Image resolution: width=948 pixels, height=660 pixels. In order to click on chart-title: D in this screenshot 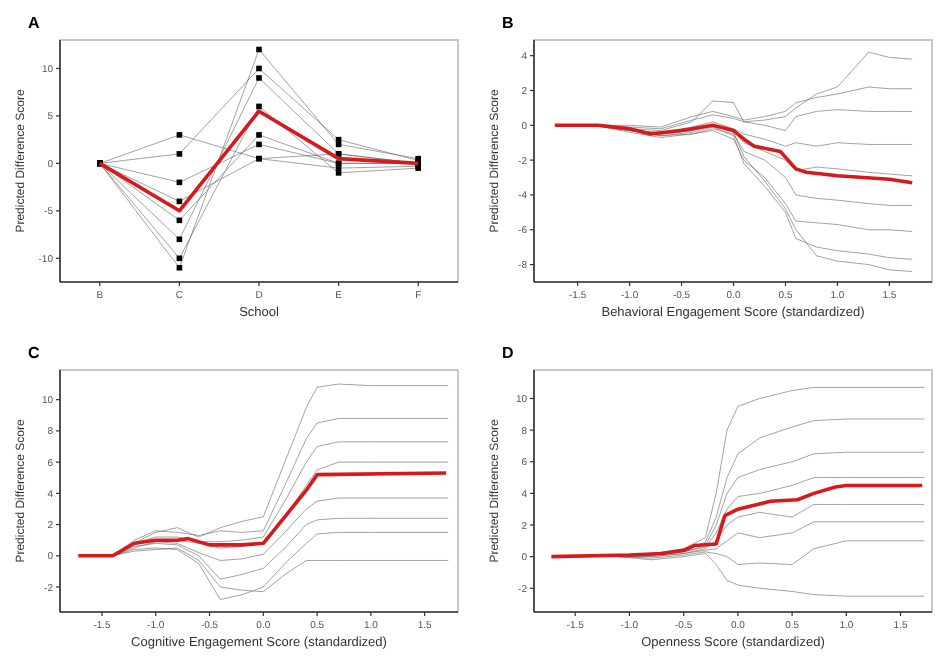, I will do `click(508, 353)`.